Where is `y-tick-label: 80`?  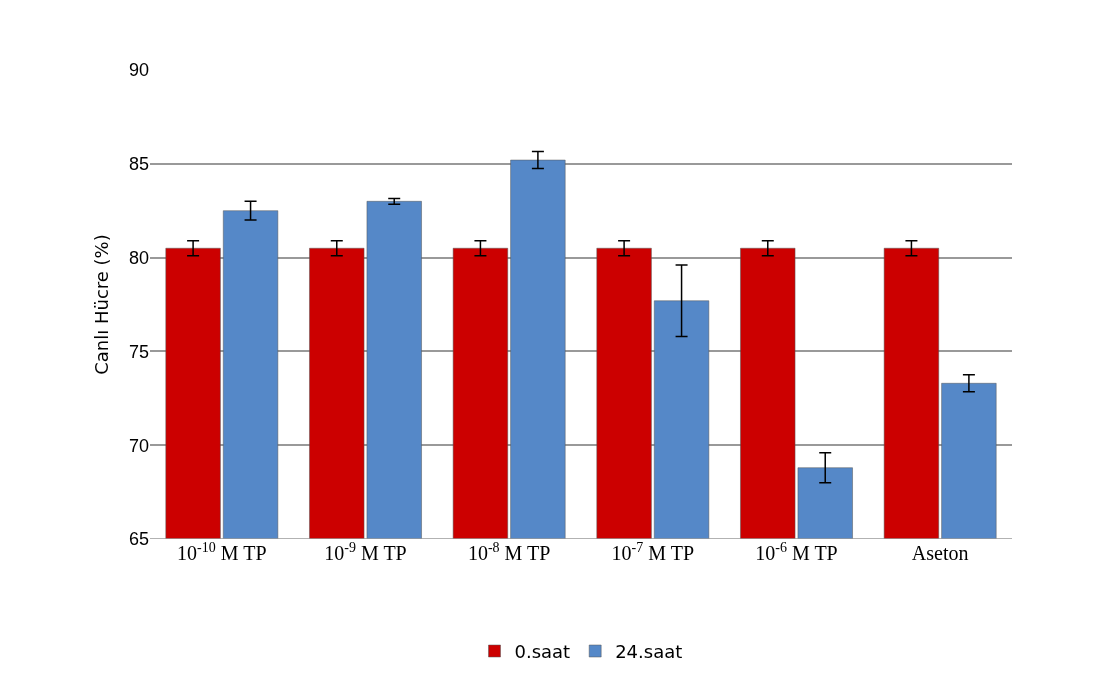
y-tick-label: 80 is located at coordinates (138, 257).